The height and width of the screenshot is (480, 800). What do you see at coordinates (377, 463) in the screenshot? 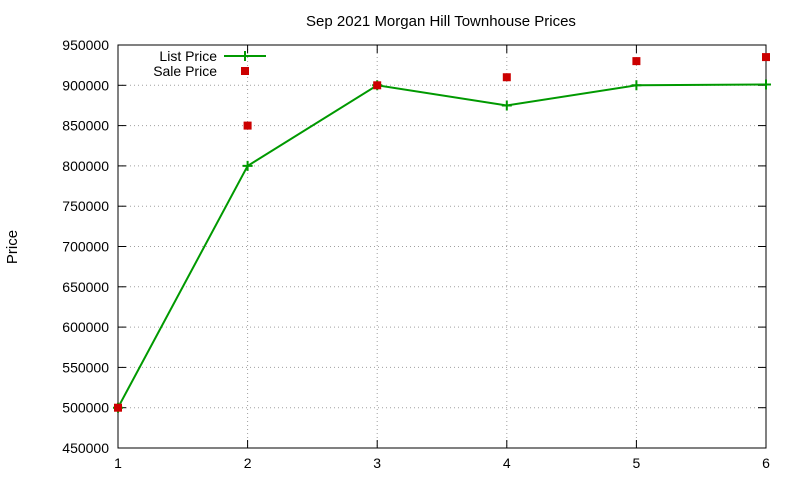
I see `x-tick-label: 3` at bounding box center [377, 463].